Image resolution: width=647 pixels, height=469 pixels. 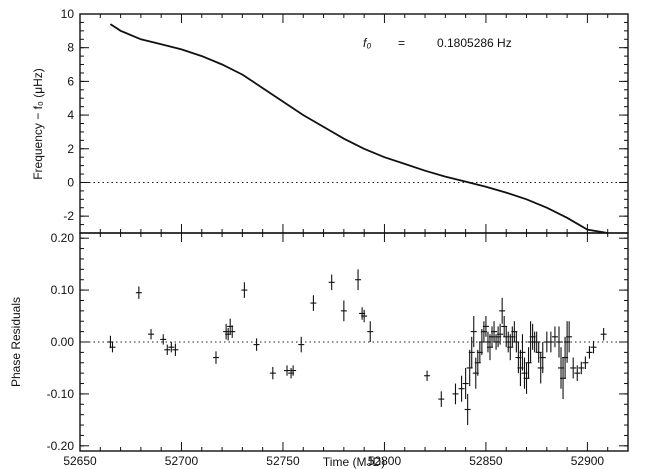 What do you see at coordinates (68, 14) in the screenshot?
I see `frequency-y-tick-label: 10` at bounding box center [68, 14].